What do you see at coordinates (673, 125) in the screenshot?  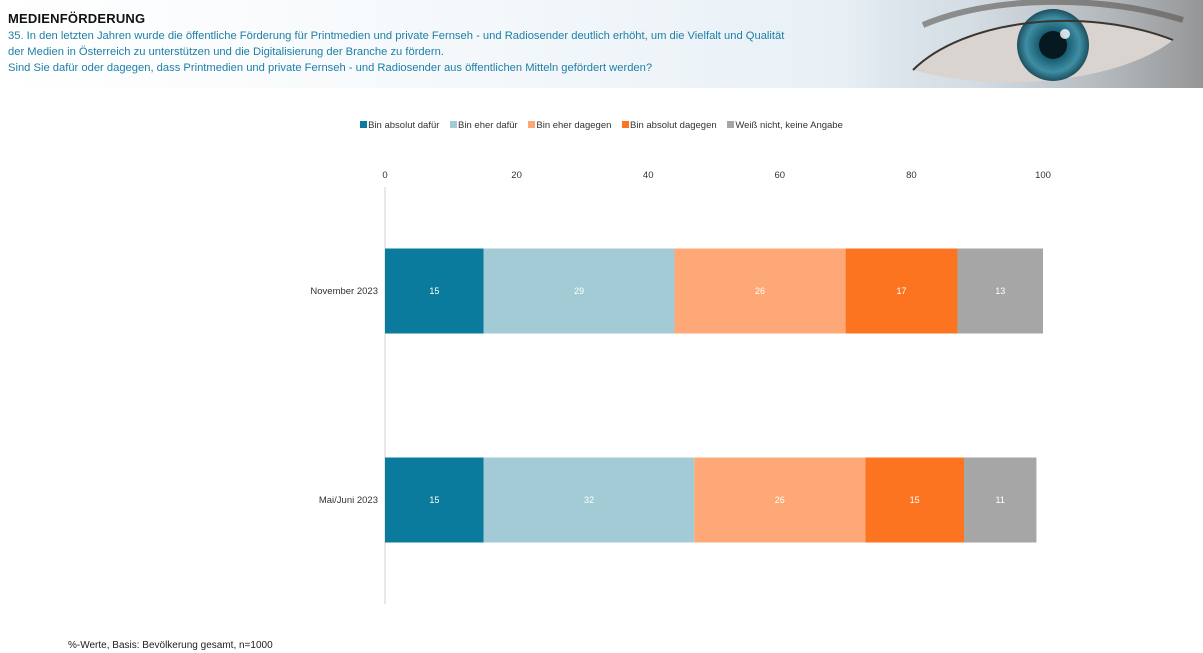 I see `legend-label: Bin absolut dagegen` at bounding box center [673, 125].